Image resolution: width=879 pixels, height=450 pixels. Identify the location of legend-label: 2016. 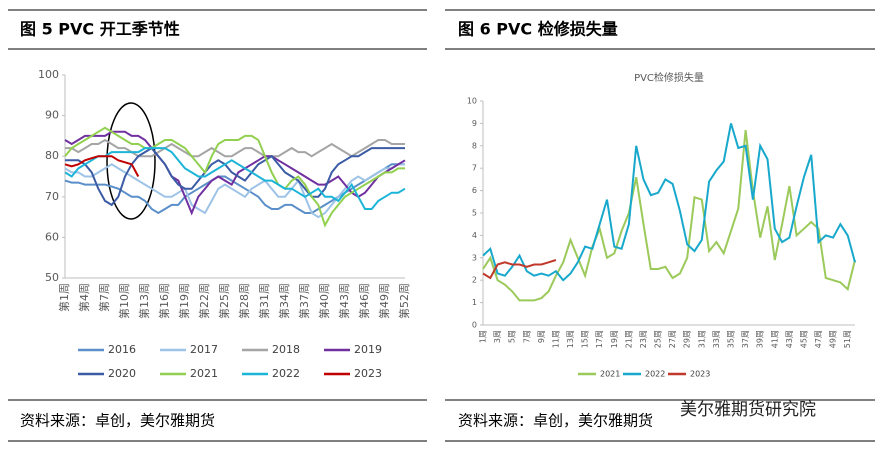
(122, 349).